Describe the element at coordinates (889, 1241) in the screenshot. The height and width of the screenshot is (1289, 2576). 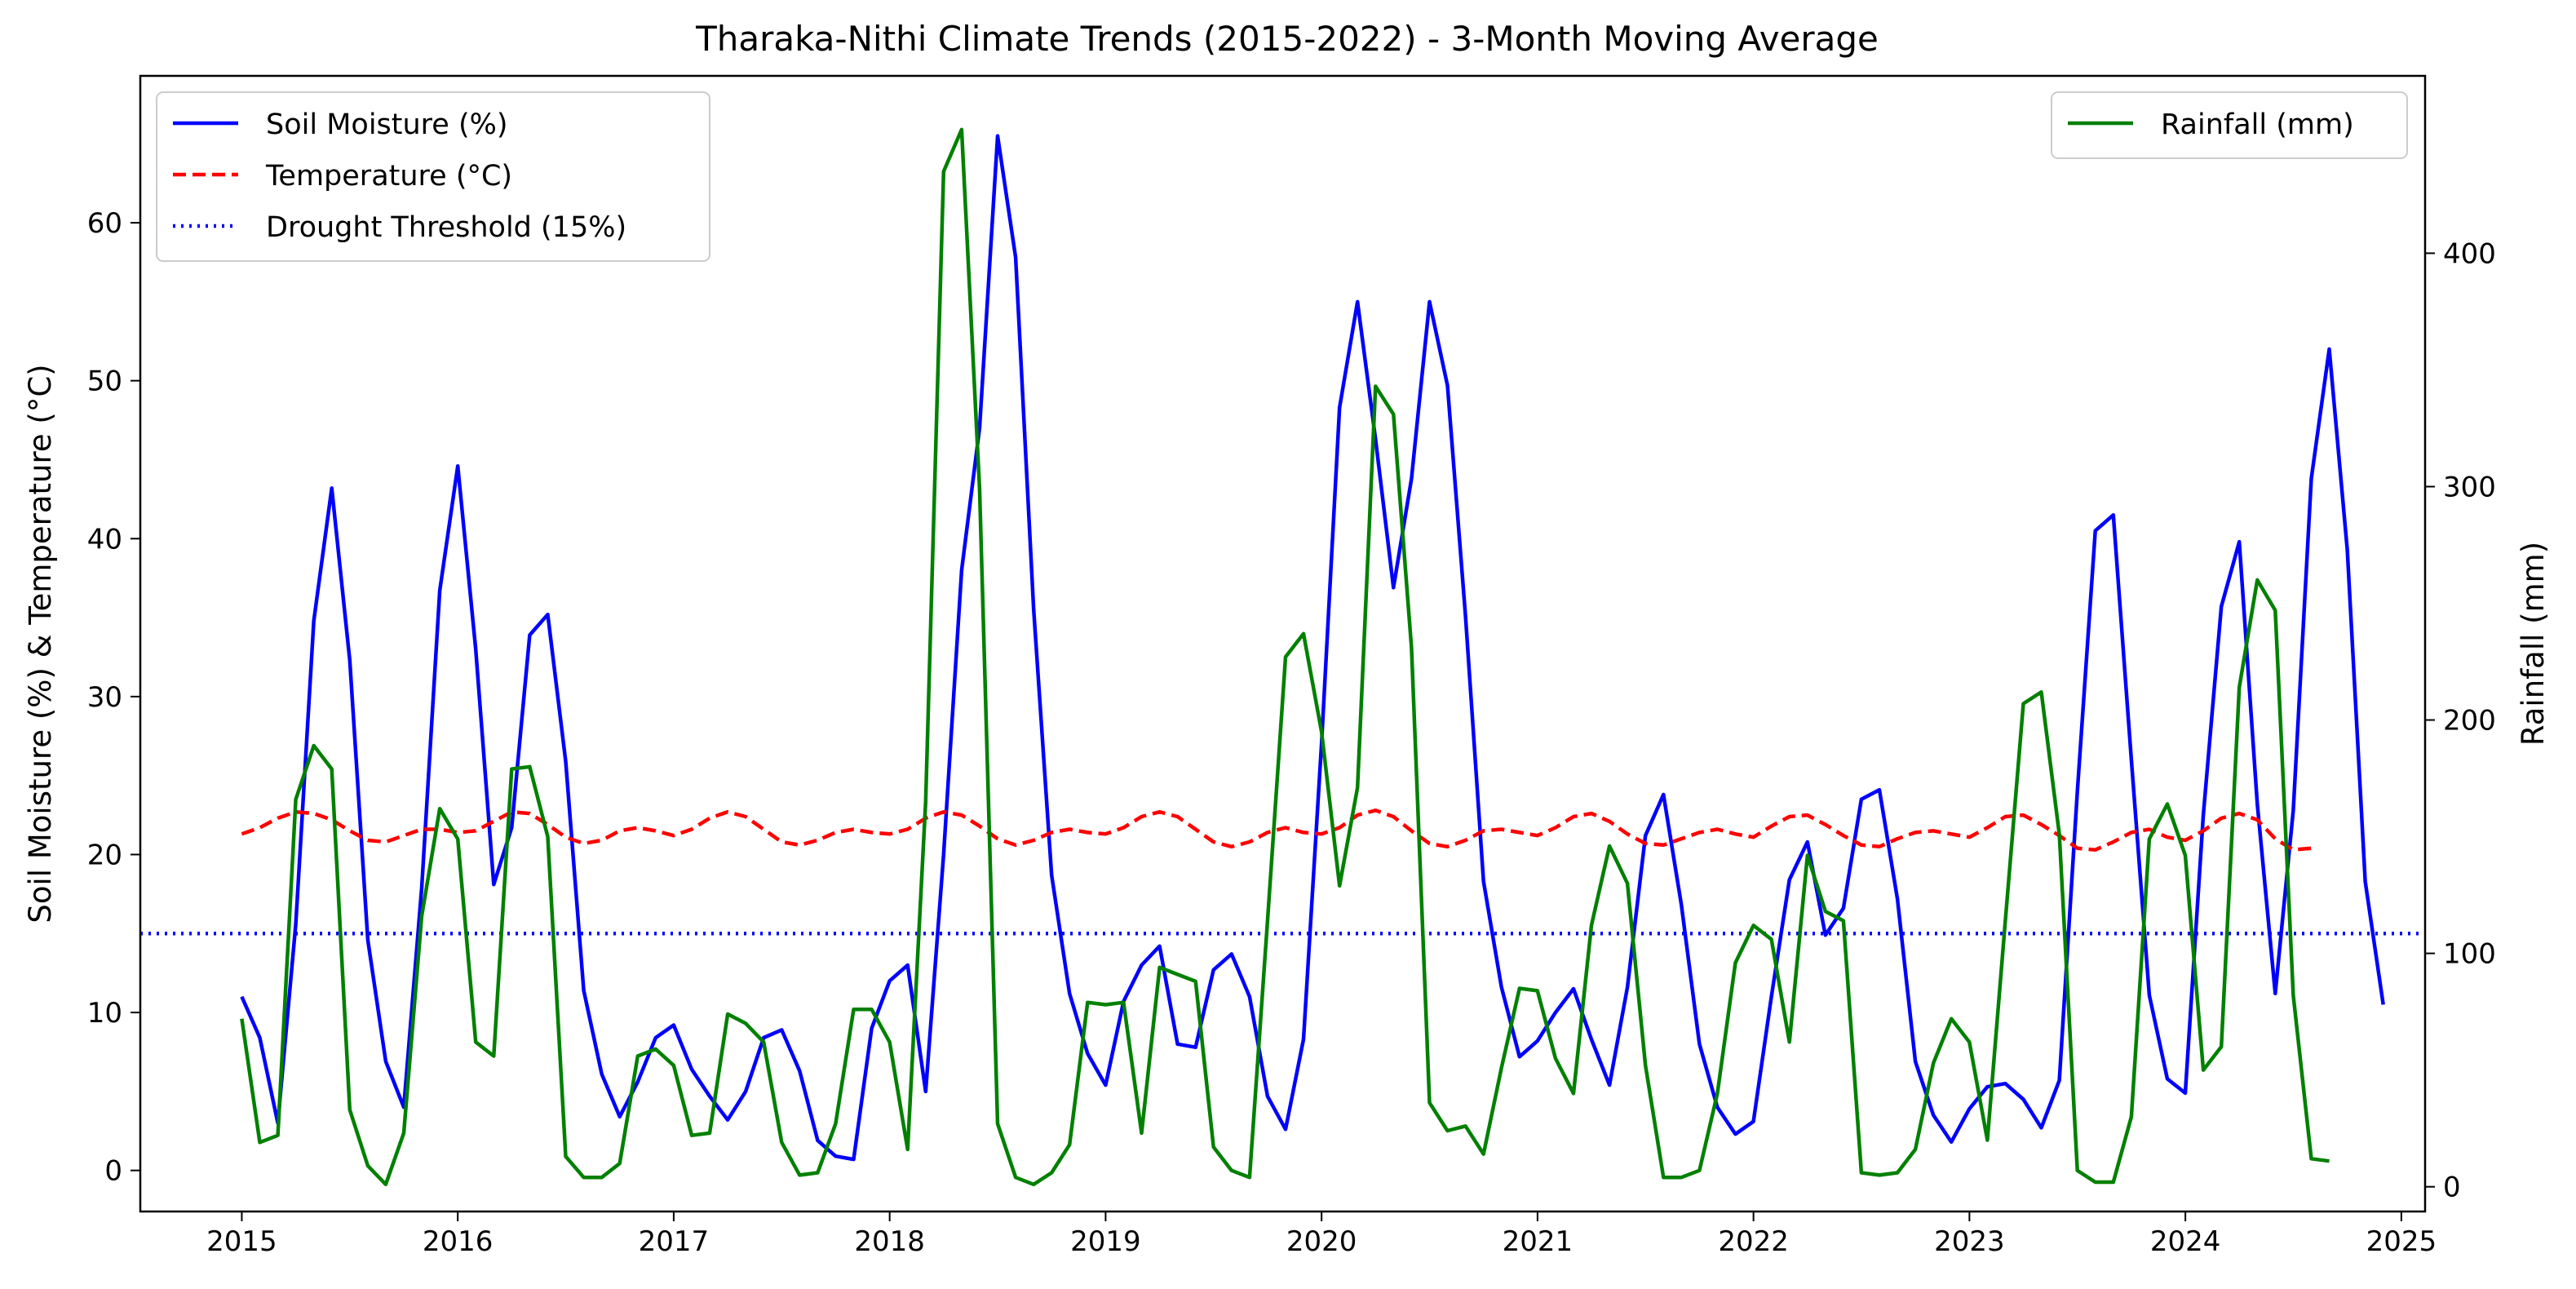
I see `x-tick-label: 2018` at that location.